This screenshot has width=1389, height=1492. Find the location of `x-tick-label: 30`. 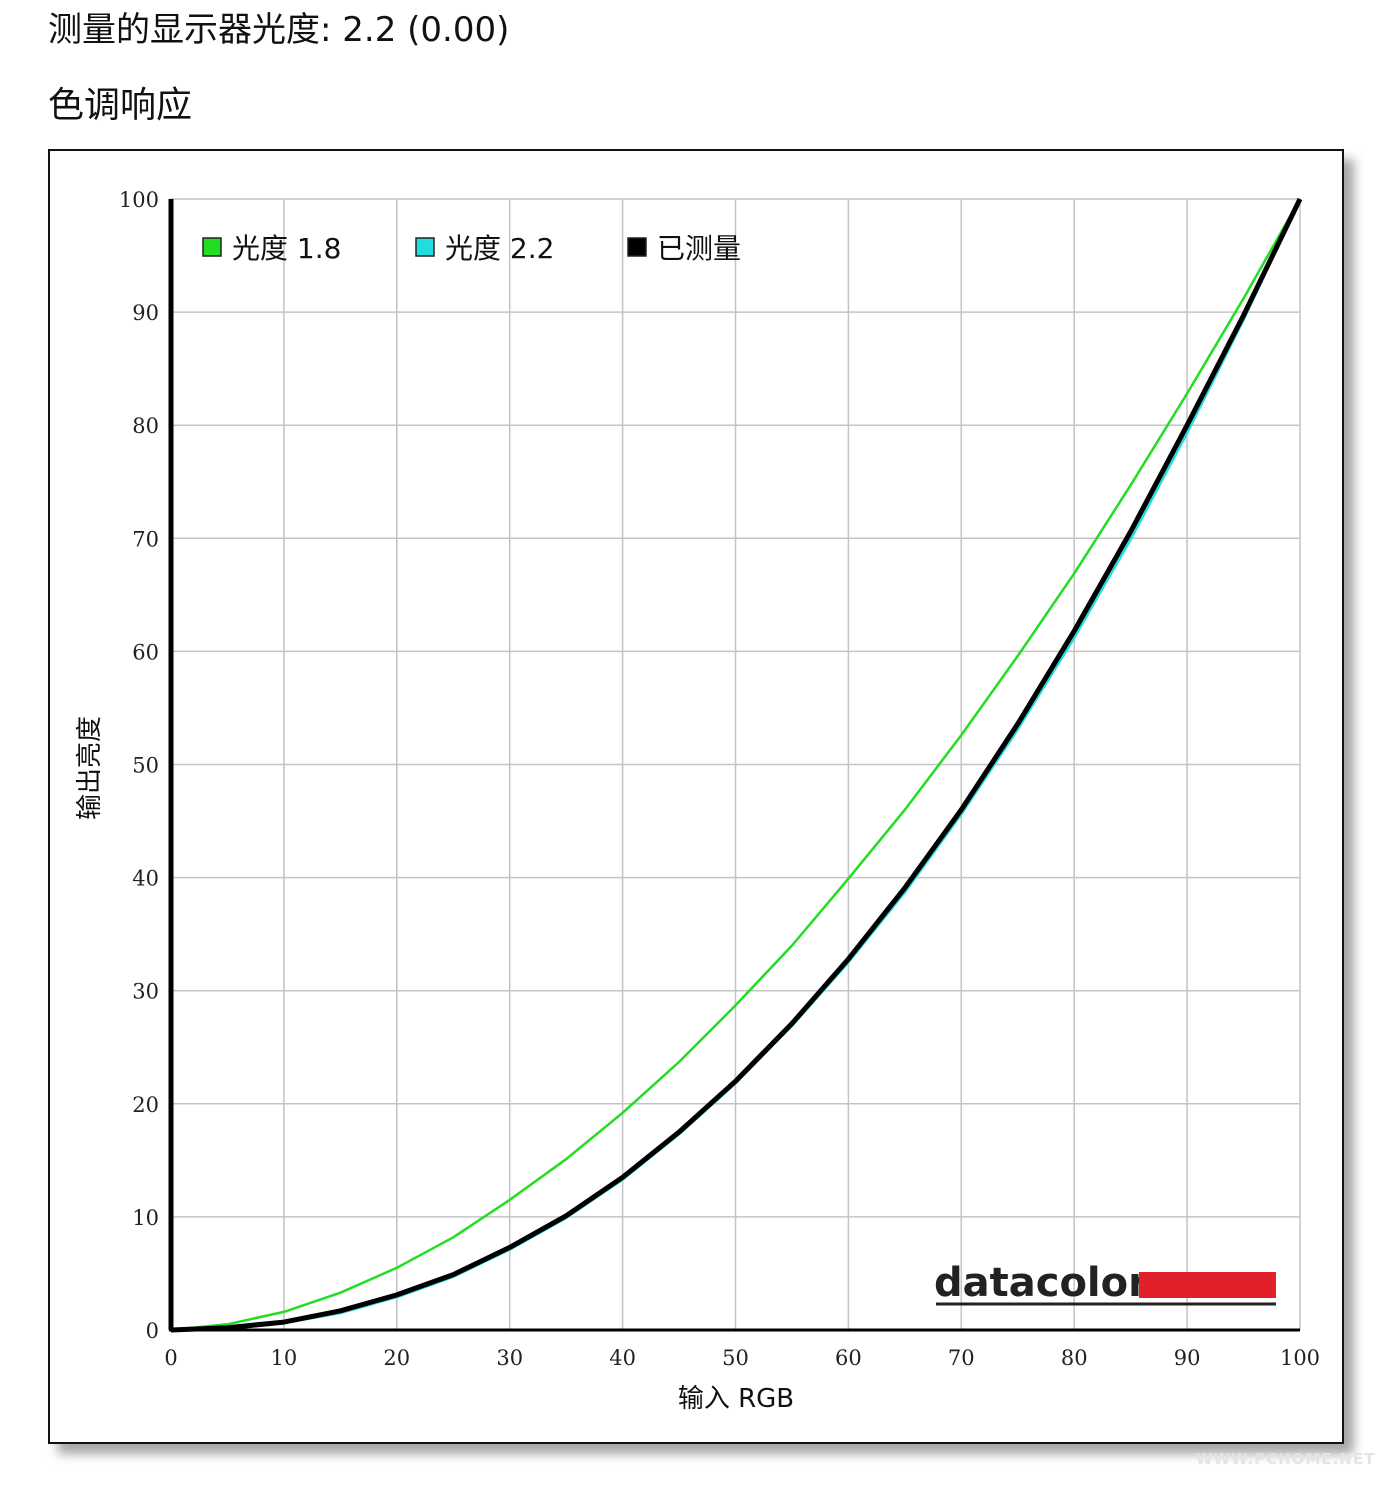

x-tick-label: 30 is located at coordinates (509, 1358).